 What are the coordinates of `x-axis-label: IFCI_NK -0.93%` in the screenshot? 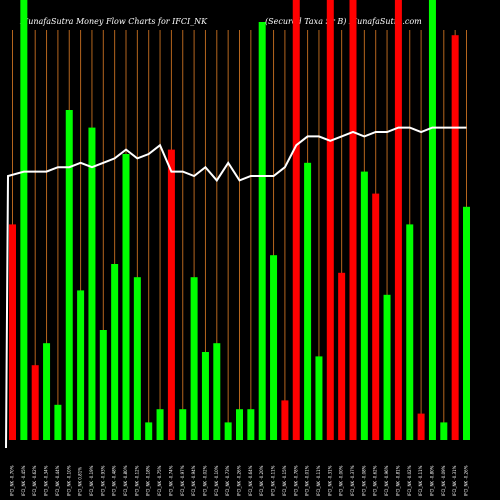 It's located at (102, 480).